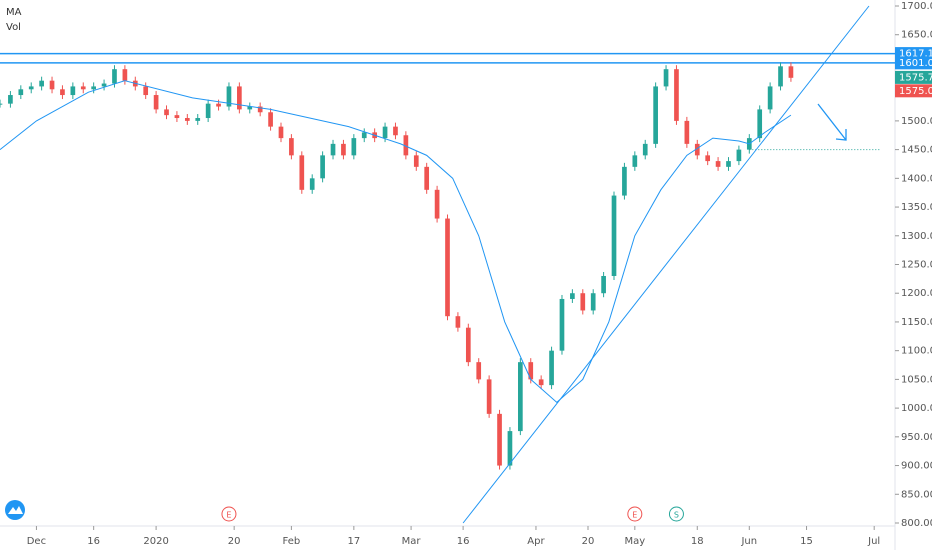  I want to click on y-tick-label: 1350.00, so click(916, 207).